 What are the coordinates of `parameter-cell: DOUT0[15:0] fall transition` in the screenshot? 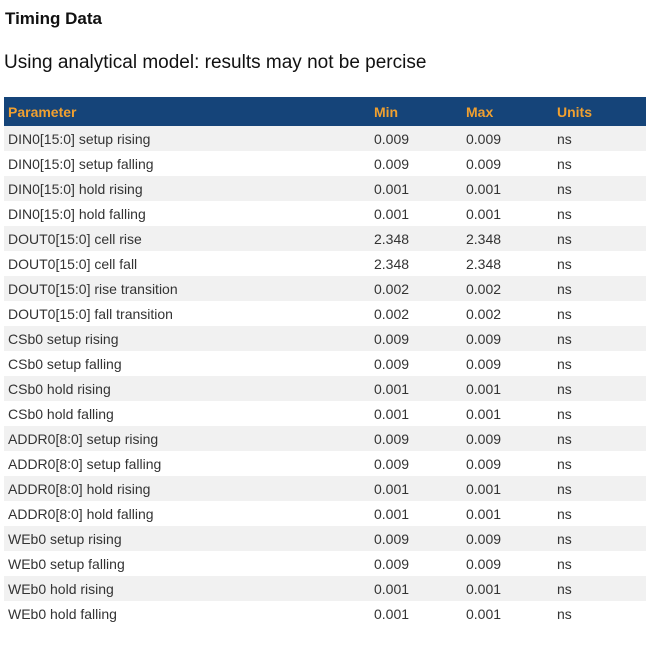 It's located at (90, 313).